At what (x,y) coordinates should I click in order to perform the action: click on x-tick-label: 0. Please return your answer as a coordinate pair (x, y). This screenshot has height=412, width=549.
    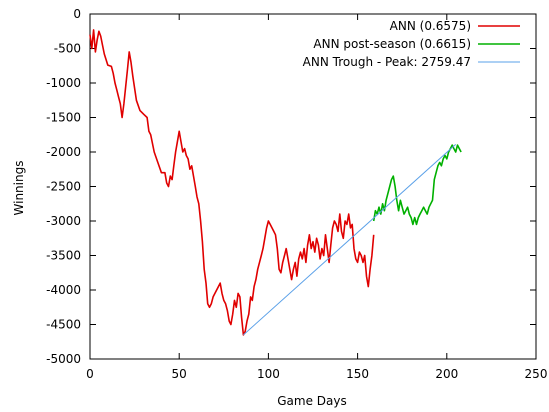
    Looking at the image, I should click on (90, 374).